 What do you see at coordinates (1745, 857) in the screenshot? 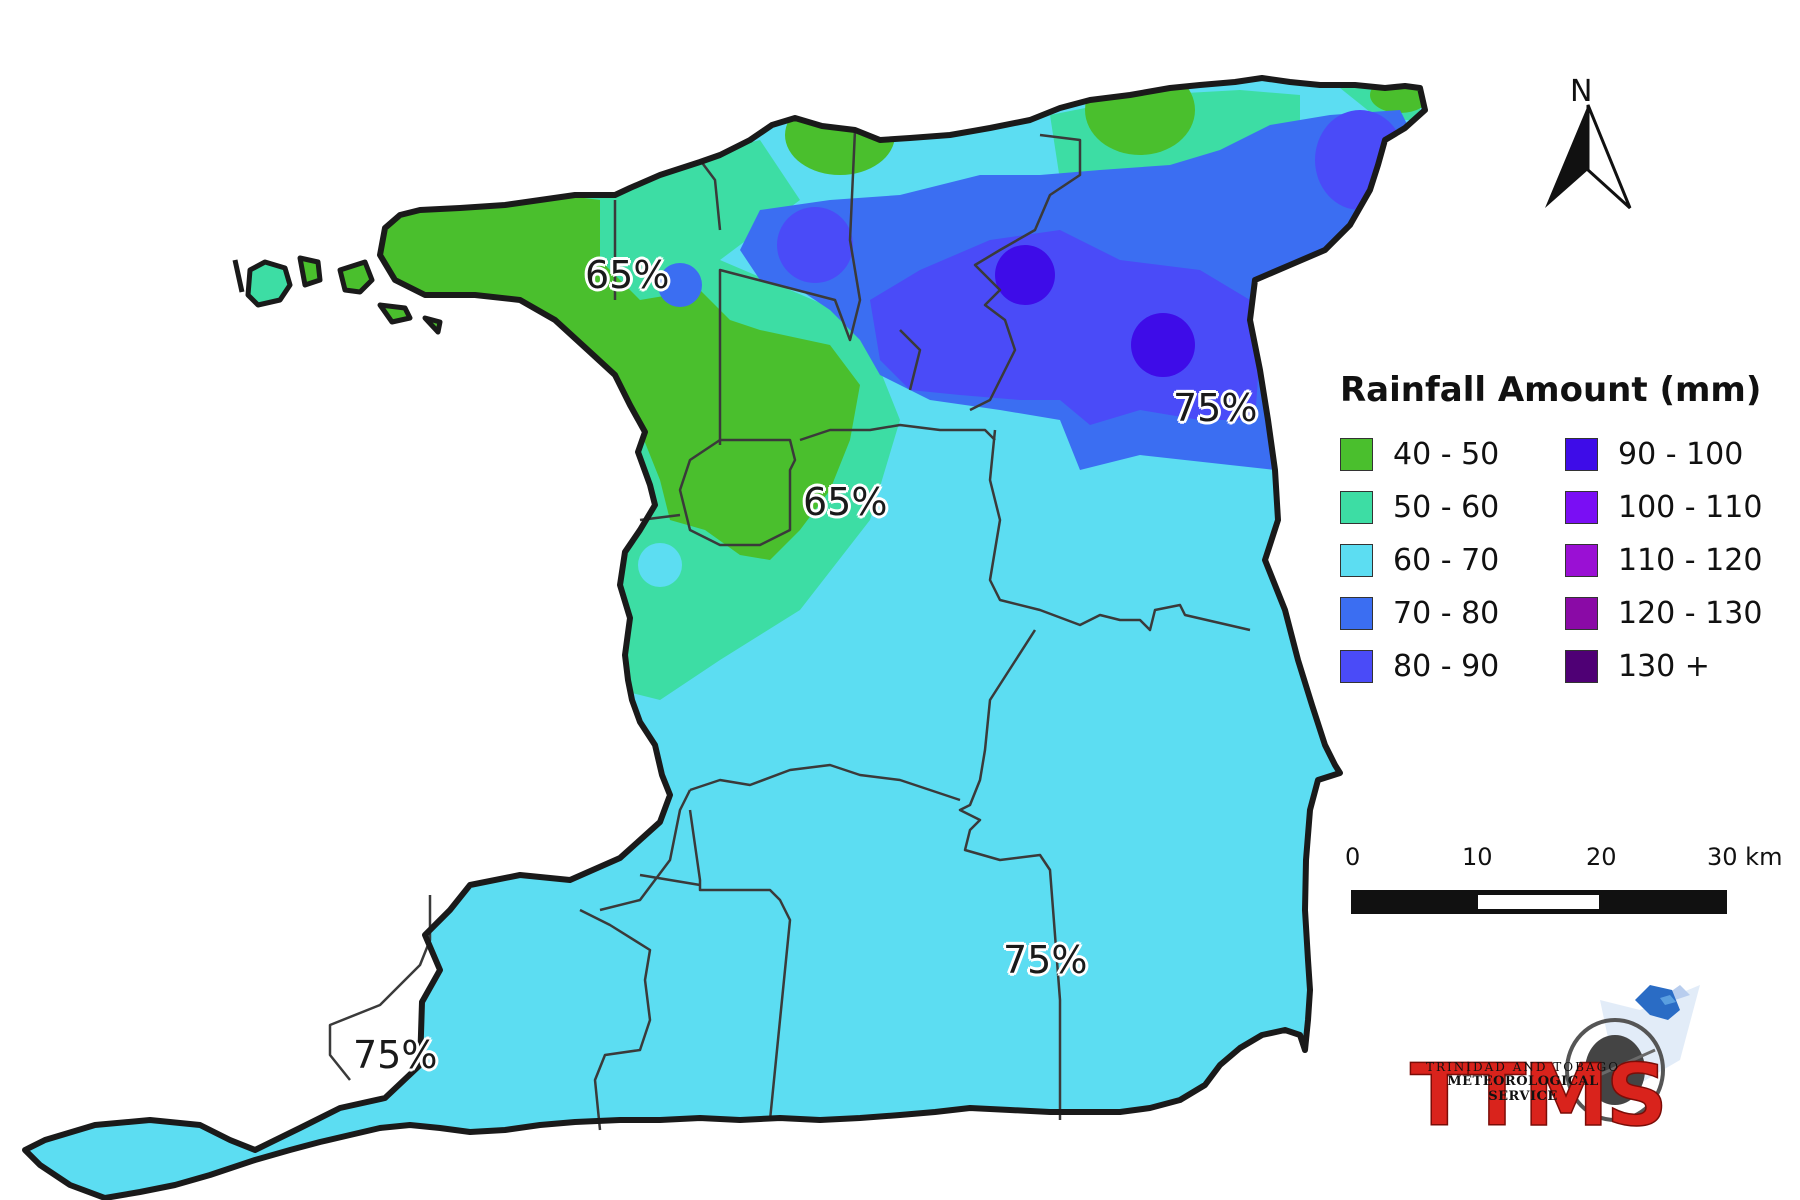
I see `scale-tick-label: 30 km` at bounding box center [1745, 857].